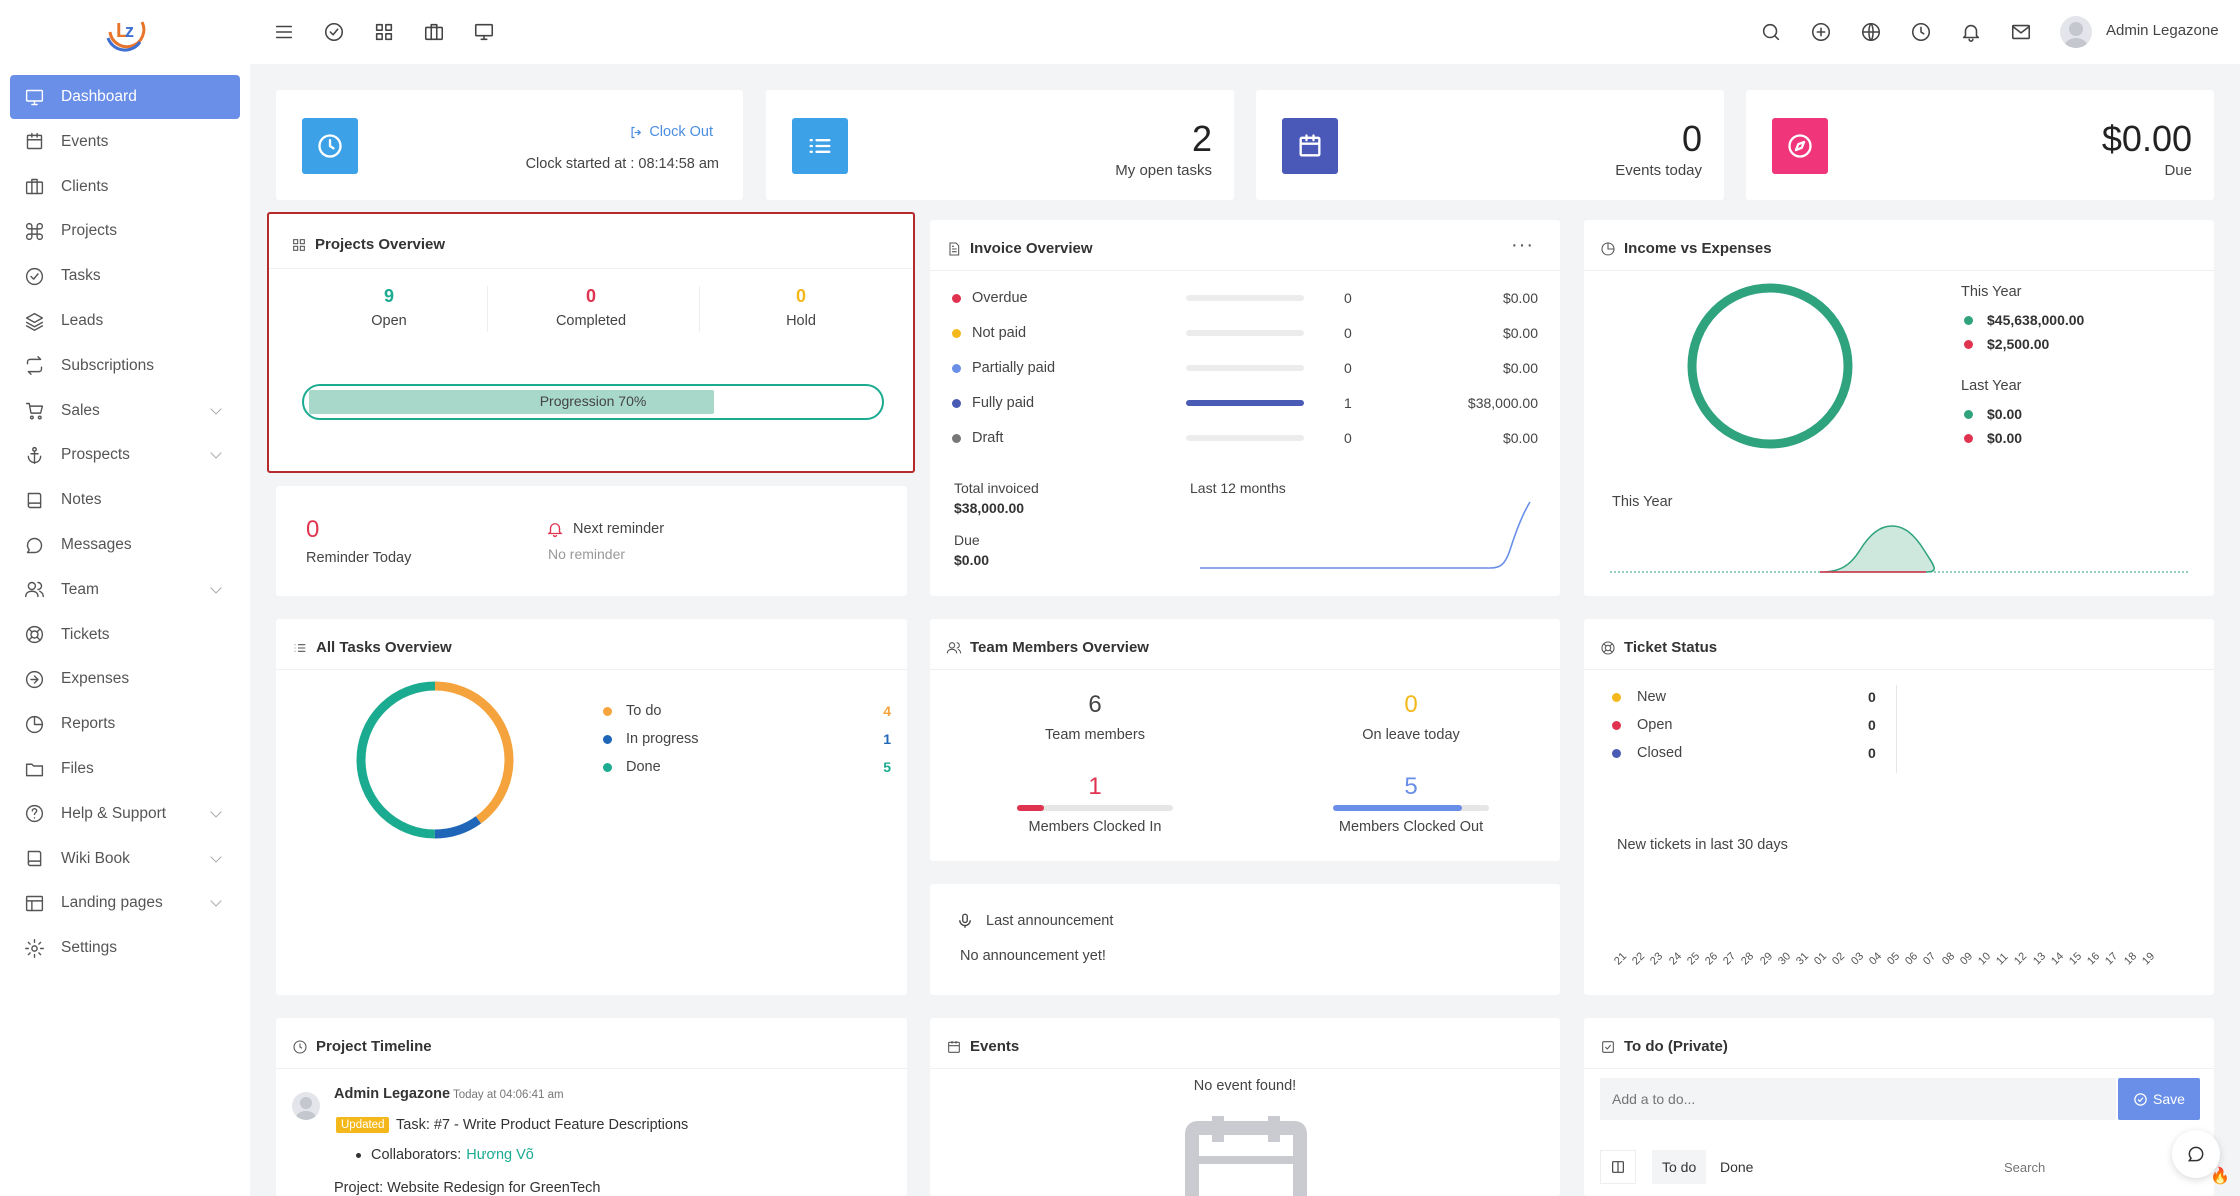 The image size is (2240, 1196). Describe the element at coordinates (1003, 403) in the screenshot. I see `invoice-row-label: Fully paid` at that location.